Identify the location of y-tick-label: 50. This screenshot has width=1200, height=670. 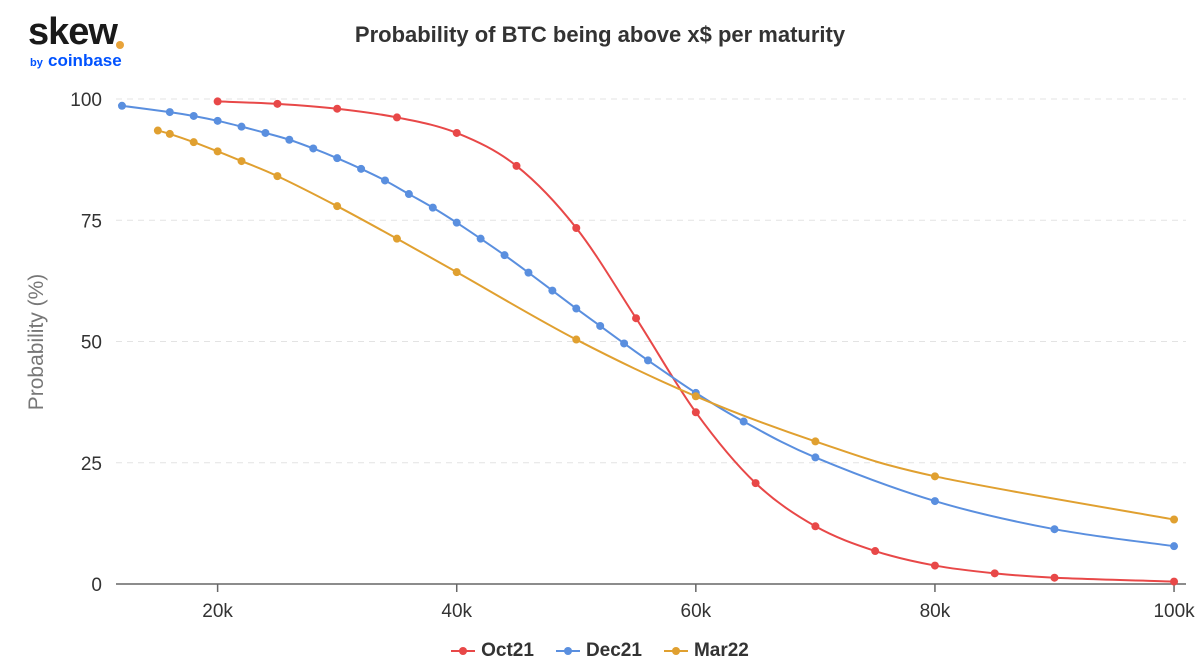
(91, 343).